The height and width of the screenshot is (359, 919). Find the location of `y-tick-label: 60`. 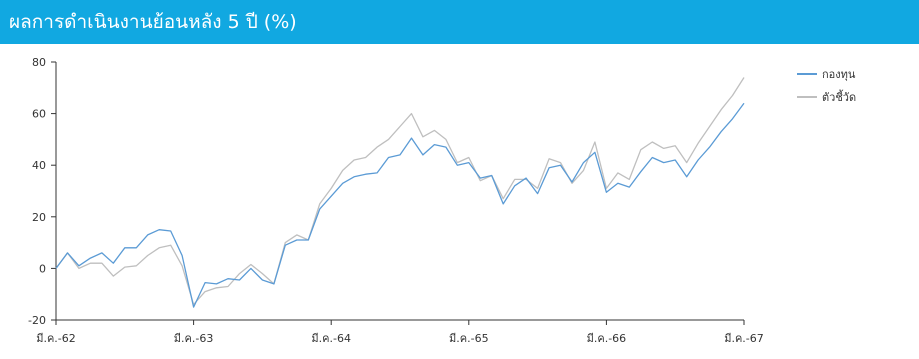

y-tick-label: 60 is located at coordinates (39, 114).